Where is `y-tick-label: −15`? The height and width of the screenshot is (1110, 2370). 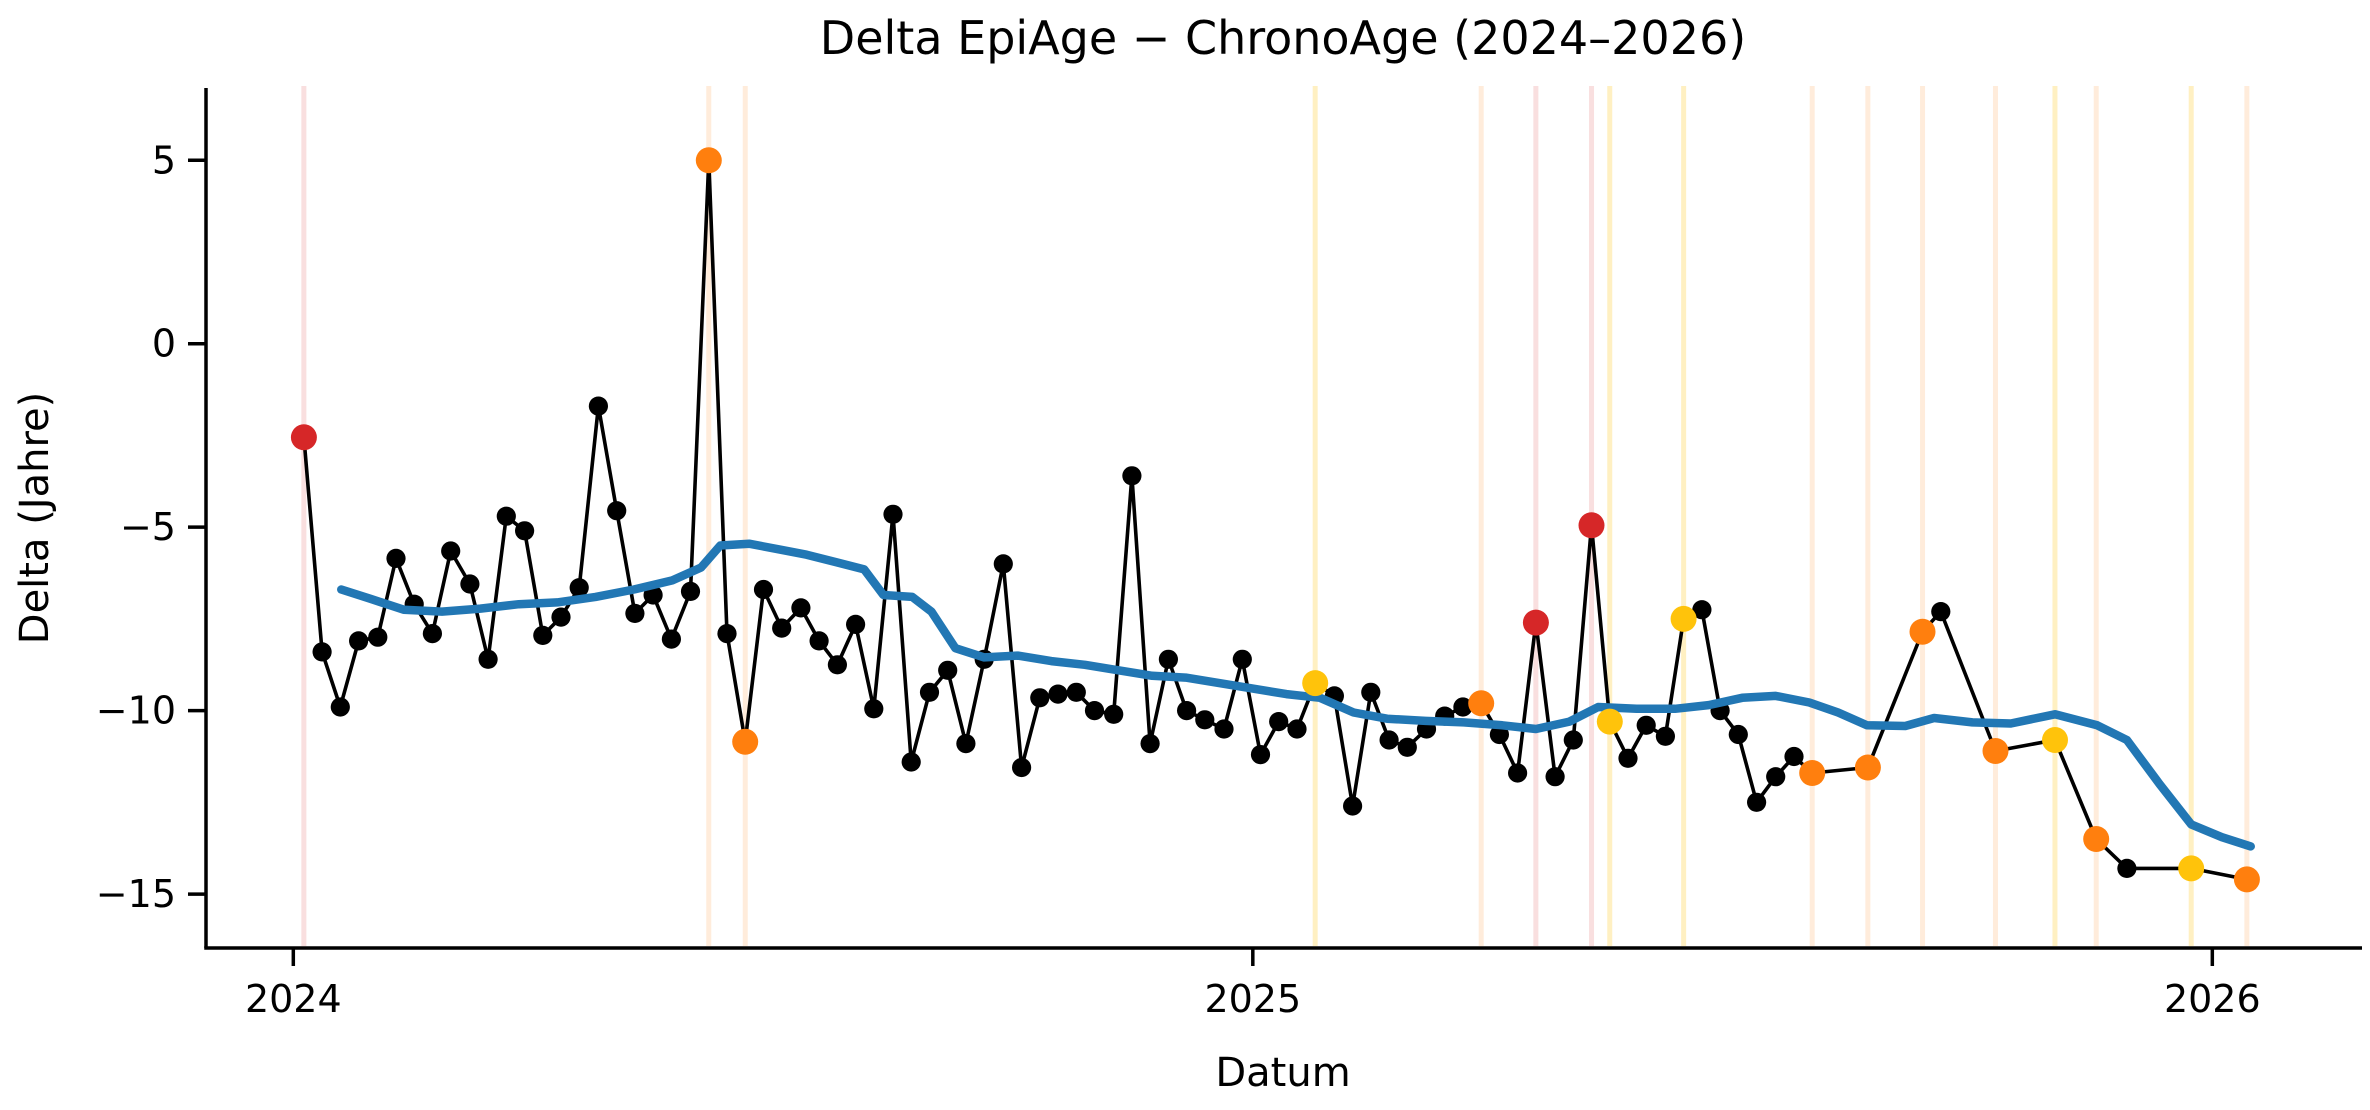
y-tick-label: −15 is located at coordinates (136, 894).